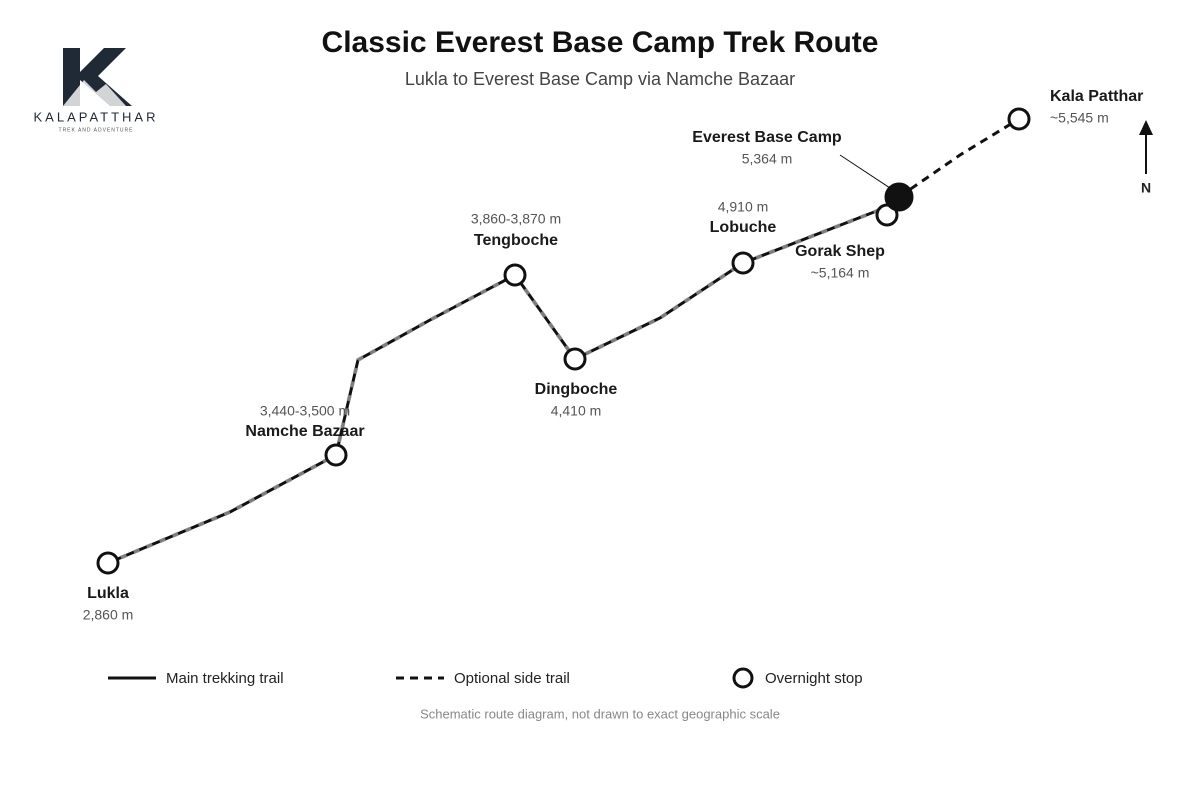 The width and height of the screenshot is (1200, 800). Describe the element at coordinates (108, 593) in the screenshot. I see `stop-label: Lukla` at that location.